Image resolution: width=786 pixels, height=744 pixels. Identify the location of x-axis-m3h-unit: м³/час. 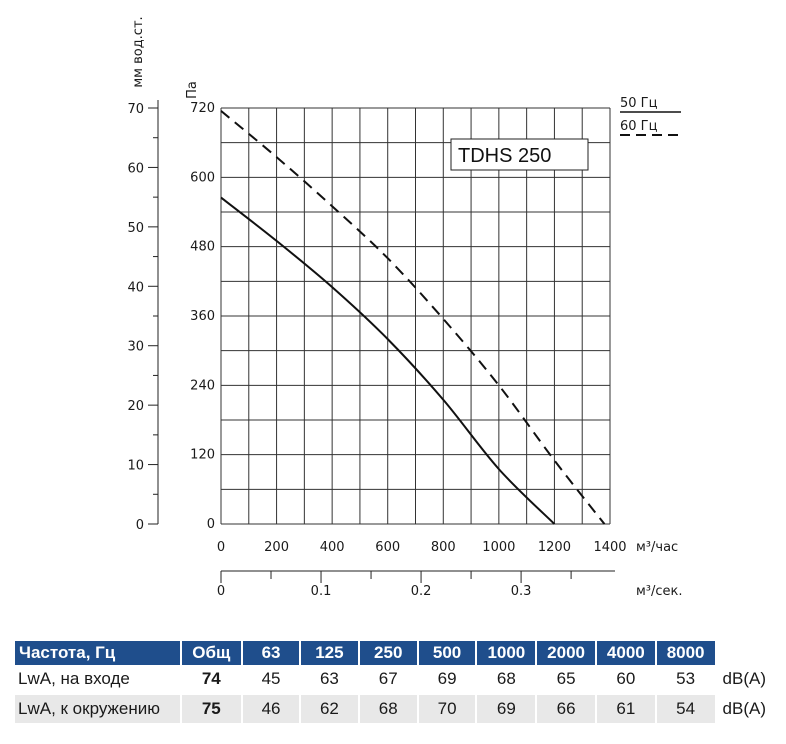
(657, 547).